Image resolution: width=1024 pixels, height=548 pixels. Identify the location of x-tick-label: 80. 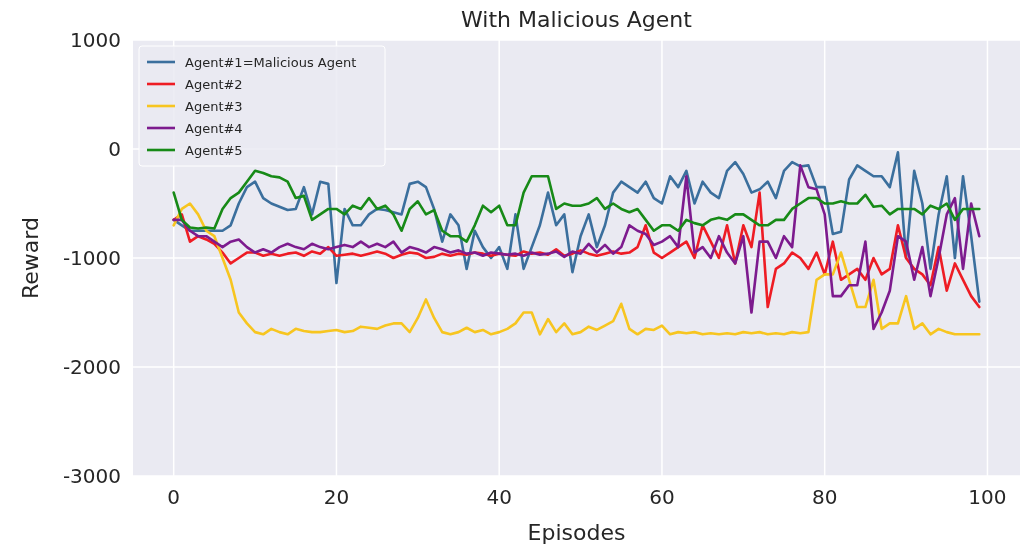
(824, 497).